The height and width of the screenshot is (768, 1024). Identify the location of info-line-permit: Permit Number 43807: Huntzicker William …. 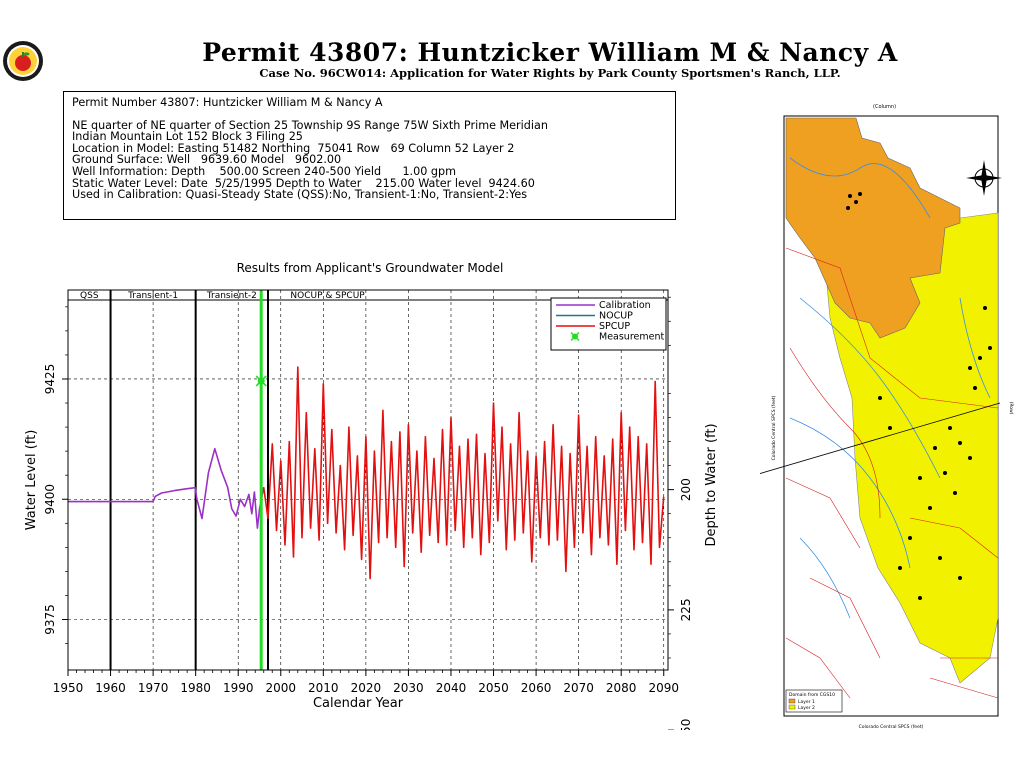
(227, 102).